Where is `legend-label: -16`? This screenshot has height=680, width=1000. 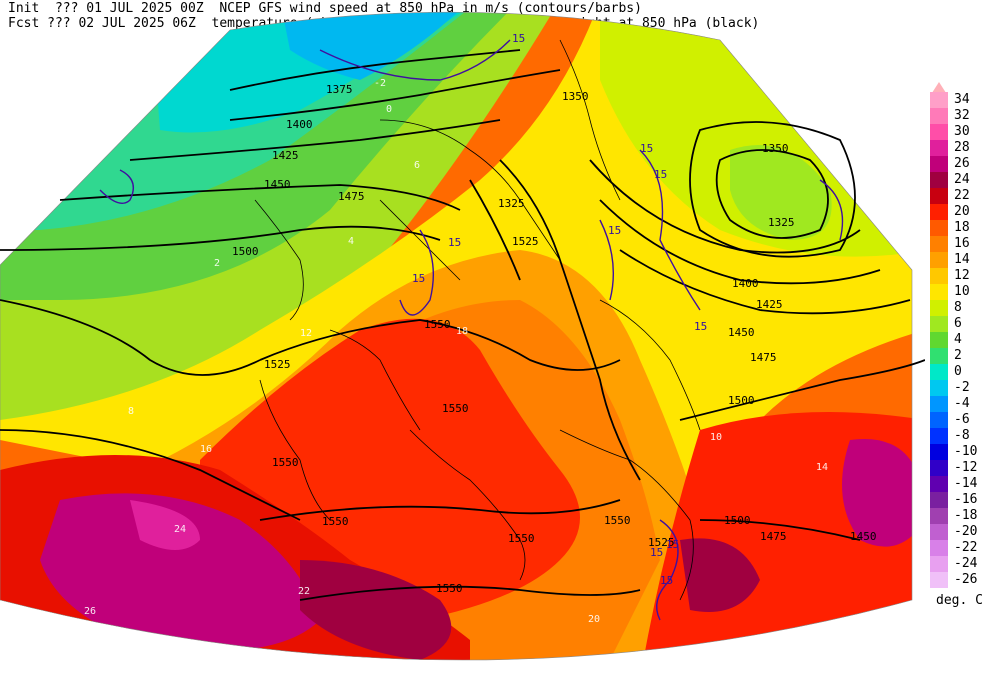 legend-label: -16 is located at coordinates (966, 499).